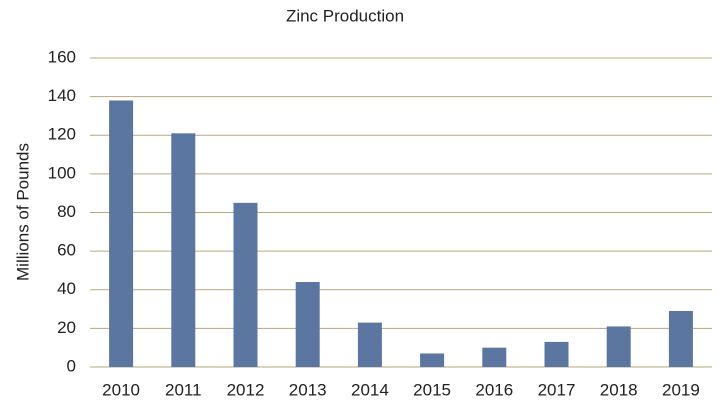  I want to click on x-tick-label: 2012, so click(246, 389).